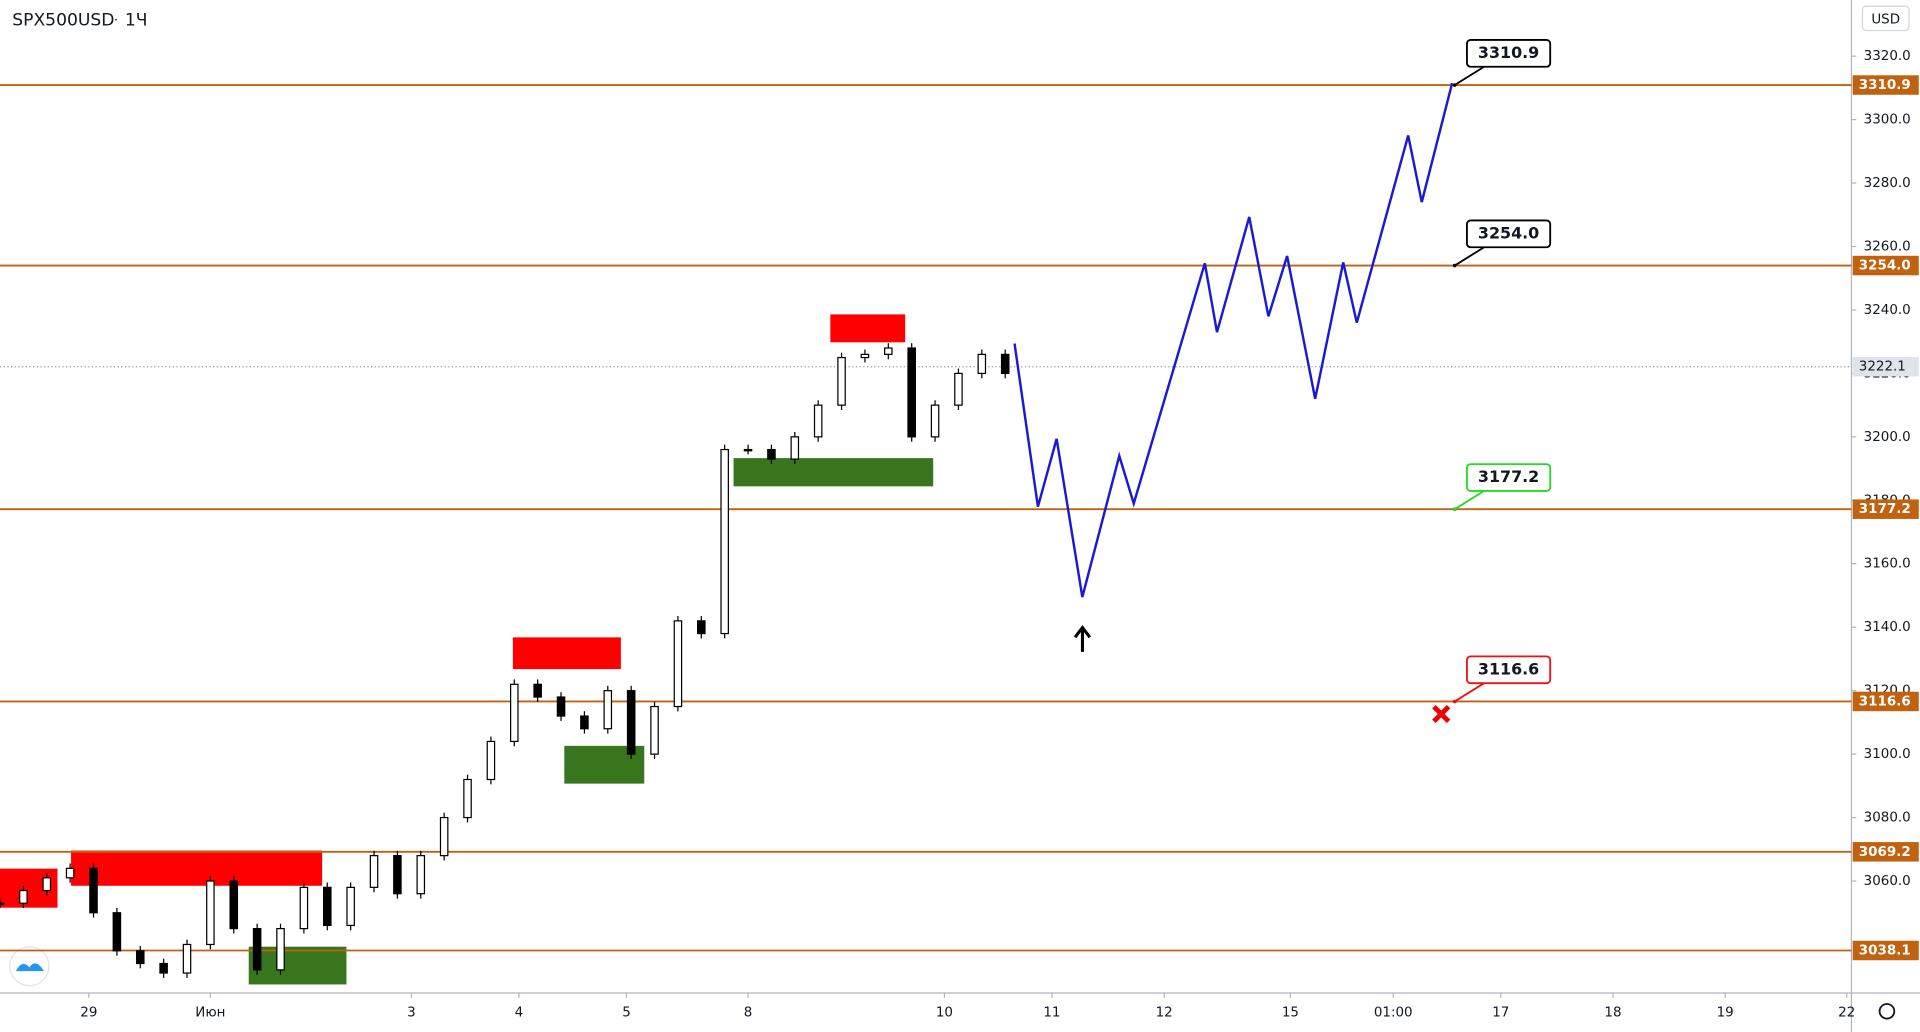 Image resolution: width=1920 pixels, height=1032 pixels. I want to click on callout-label: 3116.6, so click(1508, 668).